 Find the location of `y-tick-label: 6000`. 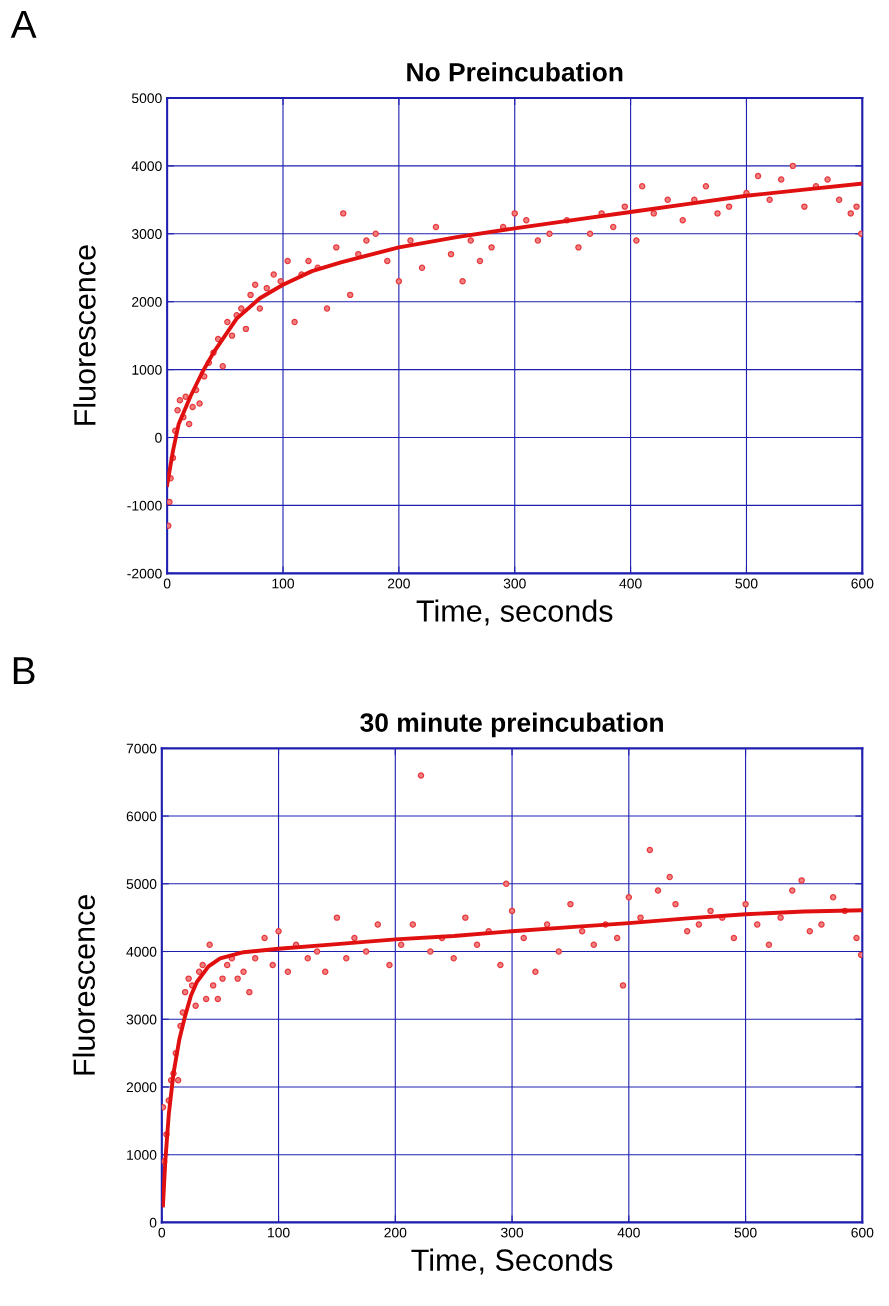

y-tick-label: 6000 is located at coordinates (141, 816).